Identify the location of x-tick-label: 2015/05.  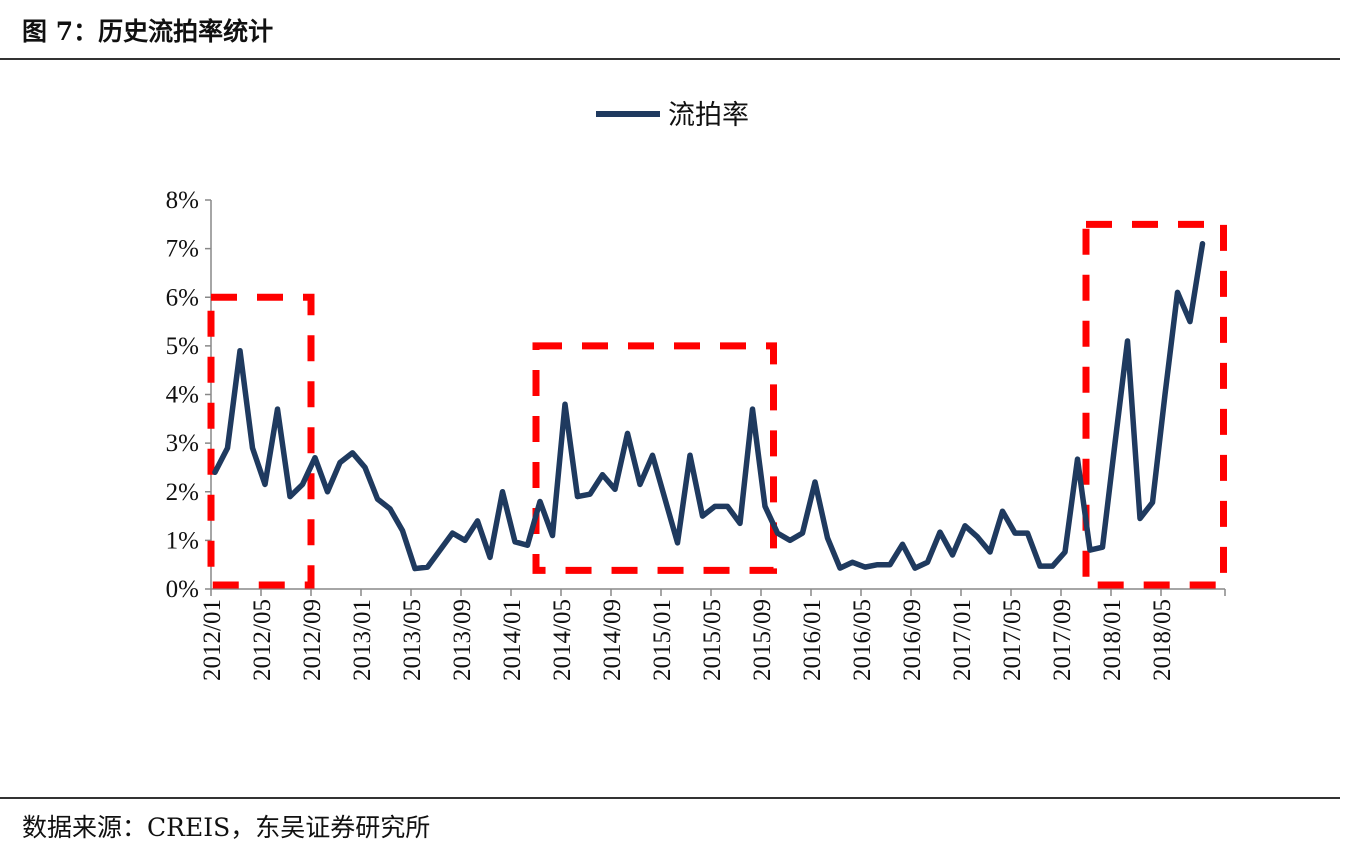
(712, 640).